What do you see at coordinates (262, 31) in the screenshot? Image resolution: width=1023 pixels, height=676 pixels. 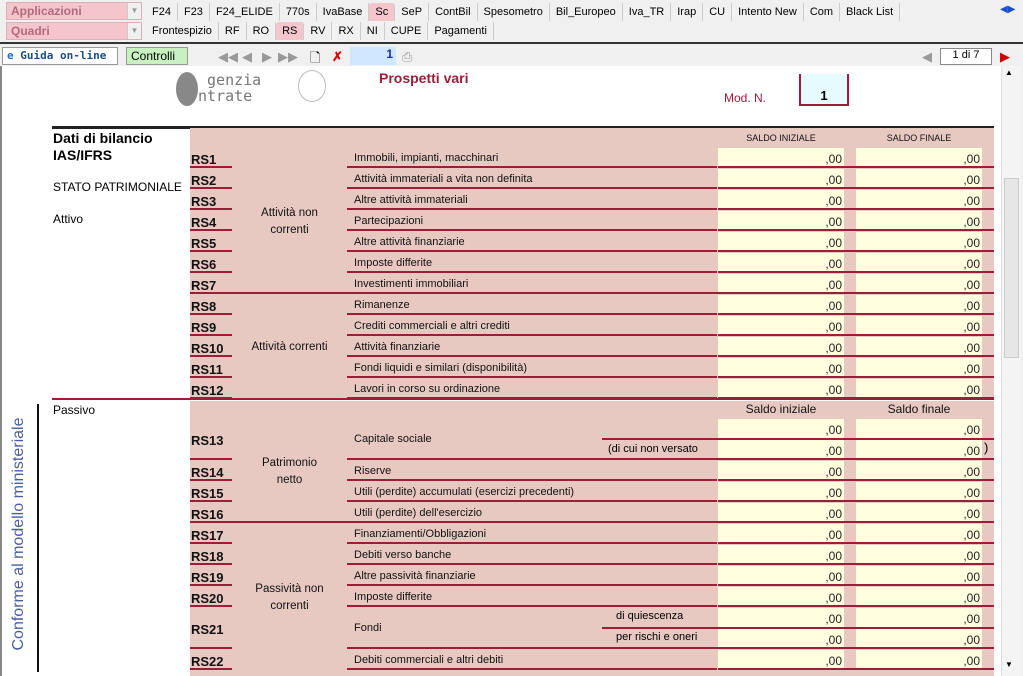 I see `tab-ro: RO` at bounding box center [262, 31].